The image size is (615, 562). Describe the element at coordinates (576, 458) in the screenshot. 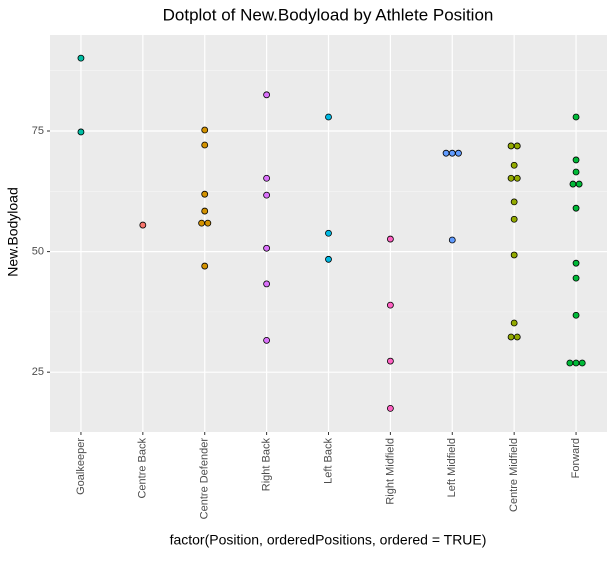

I see `x-tick-label: Forward` at that location.